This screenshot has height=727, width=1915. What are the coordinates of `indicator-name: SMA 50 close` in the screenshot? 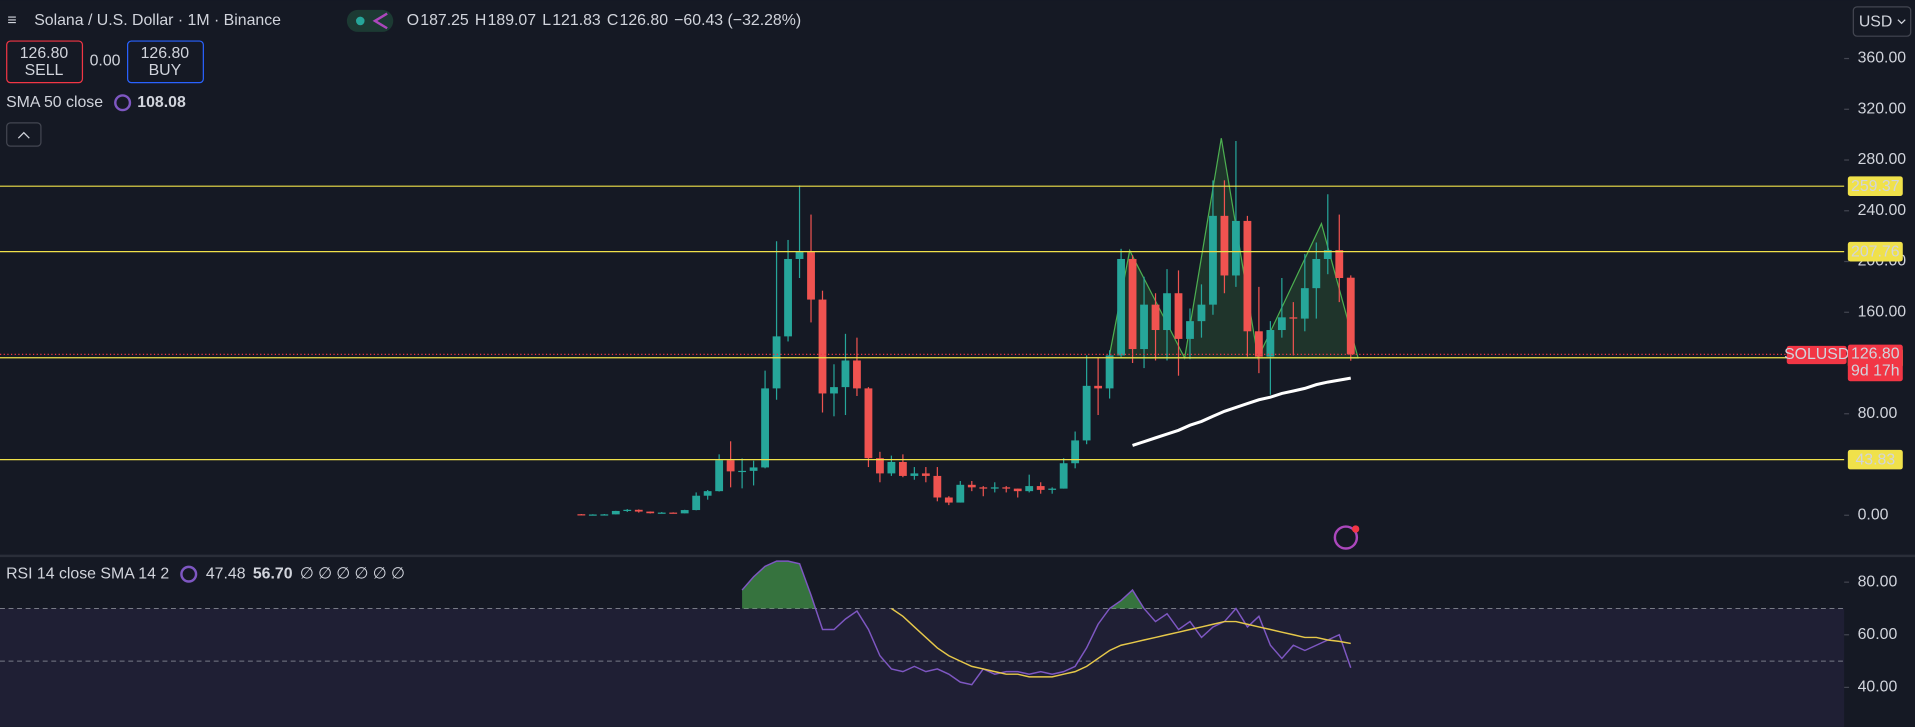 It's located at (54, 102).